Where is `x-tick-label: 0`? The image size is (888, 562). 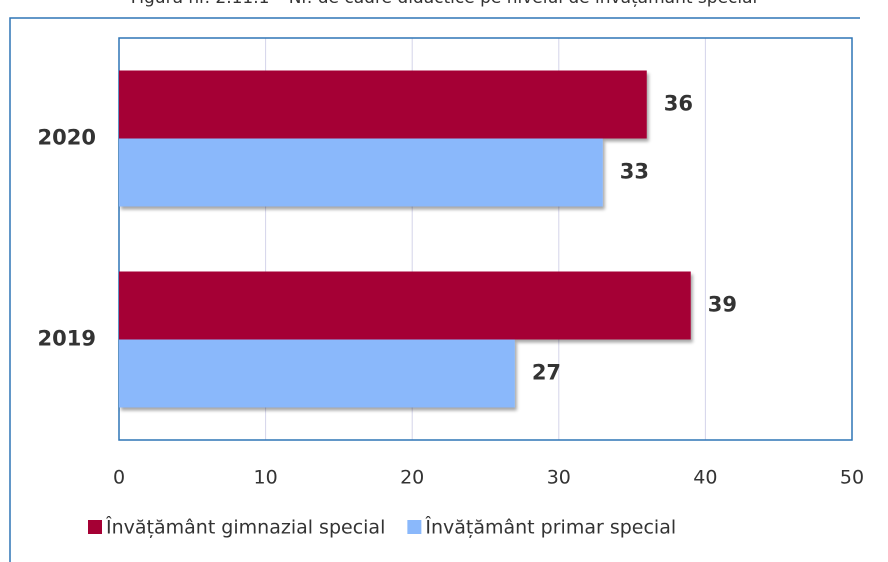 x-tick-label: 0 is located at coordinates (119, 478).